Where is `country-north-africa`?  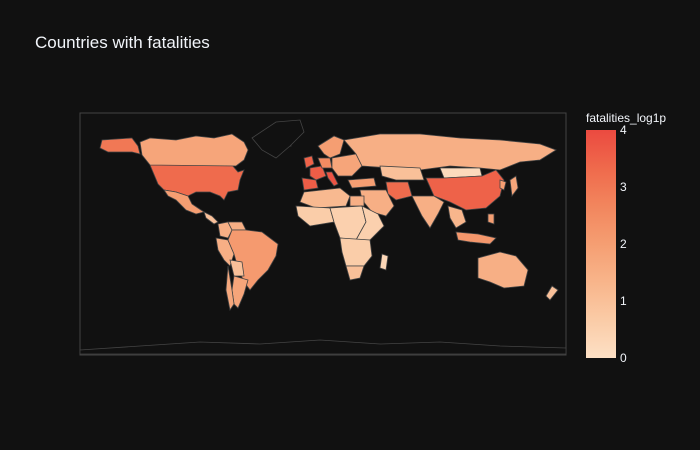 country-north-africa is located at coordinates (325, 198).